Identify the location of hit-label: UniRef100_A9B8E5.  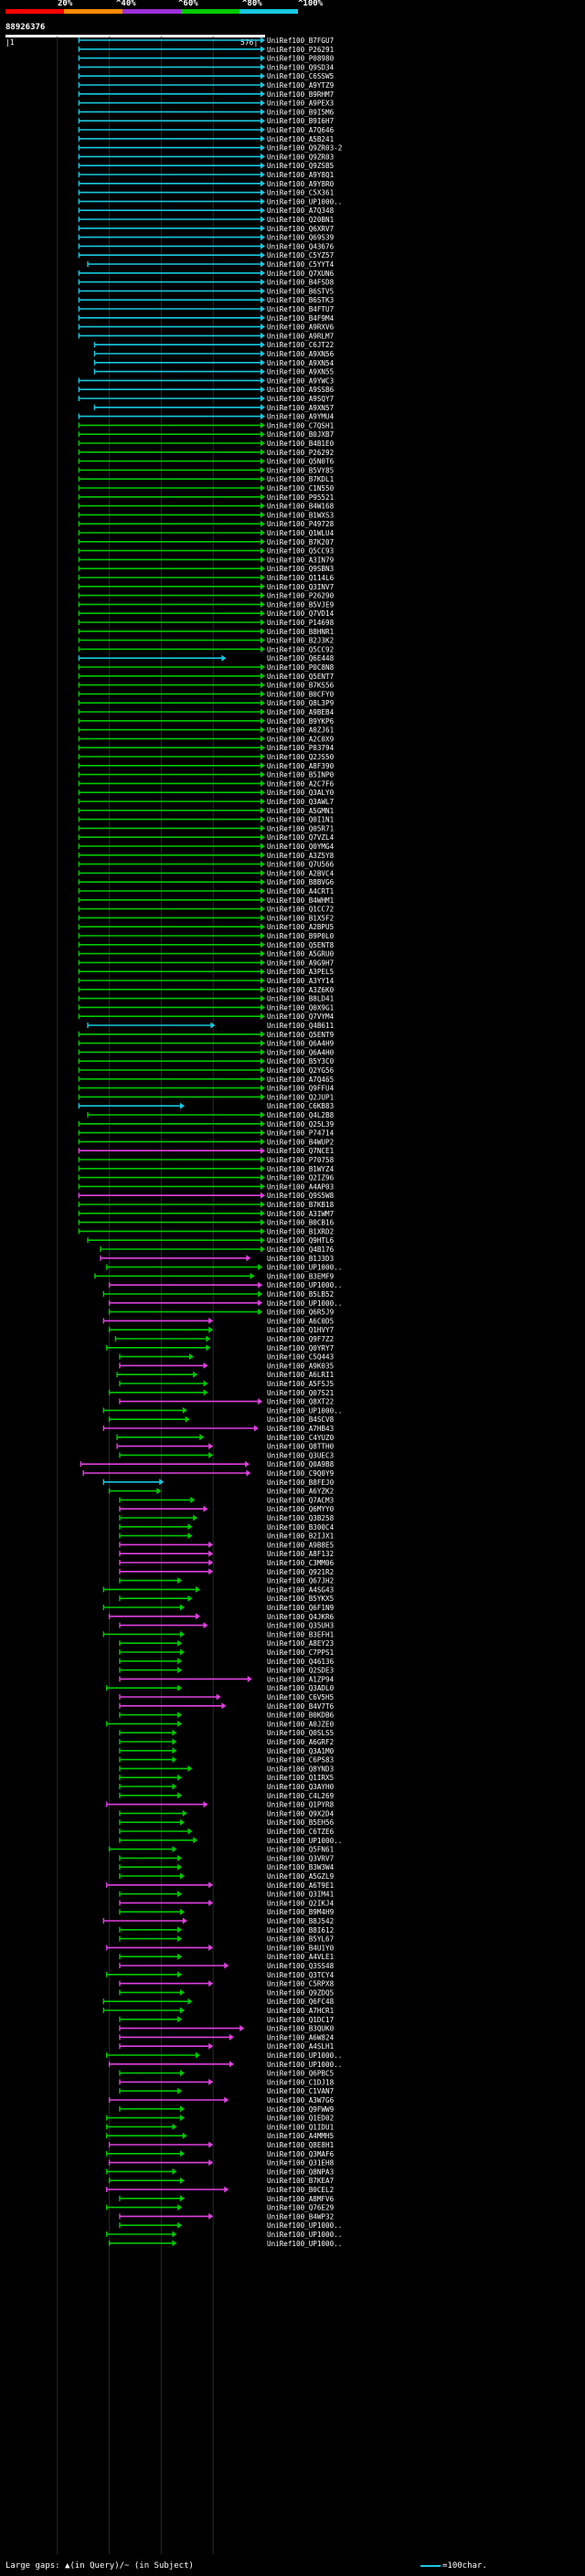
(300, 1545).